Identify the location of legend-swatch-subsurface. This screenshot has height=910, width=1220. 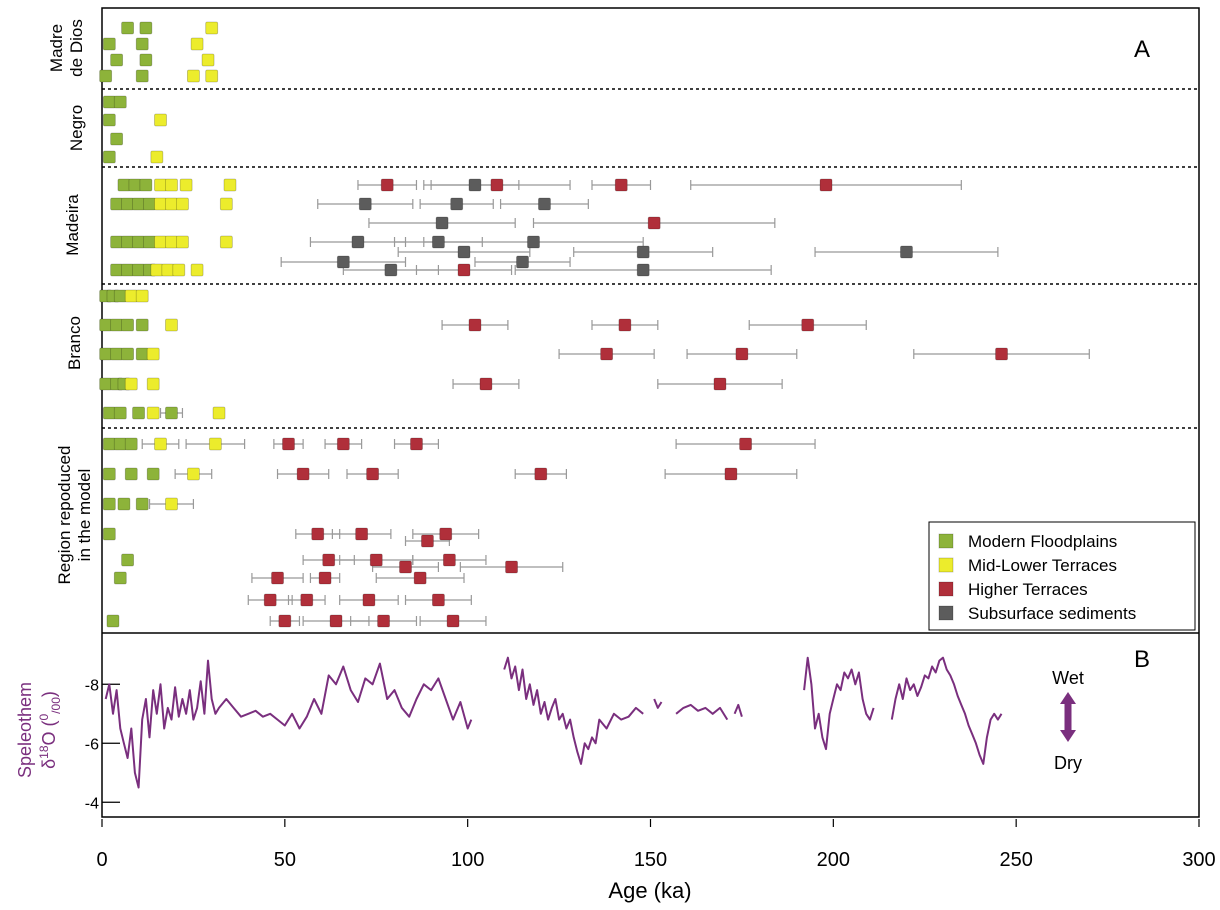
(946, 613).